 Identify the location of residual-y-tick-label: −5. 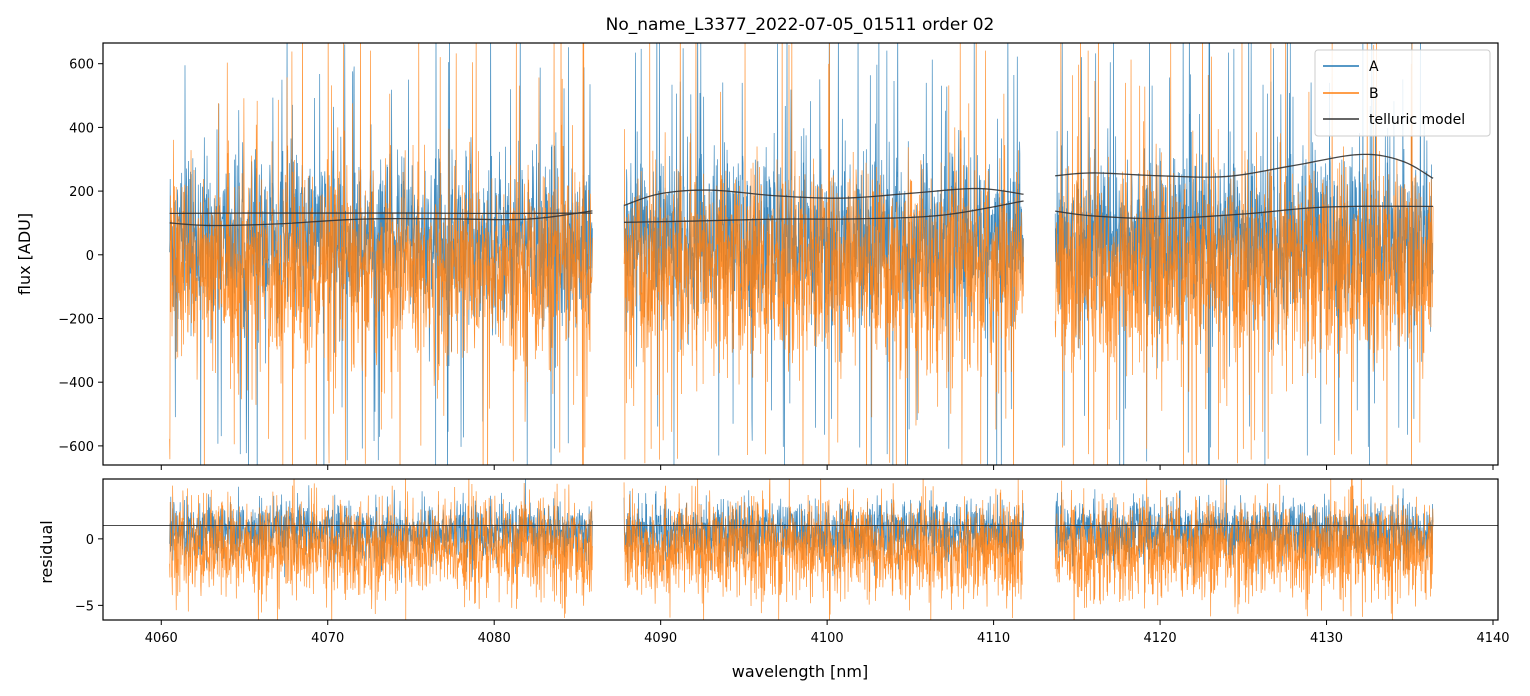
(84, 606).